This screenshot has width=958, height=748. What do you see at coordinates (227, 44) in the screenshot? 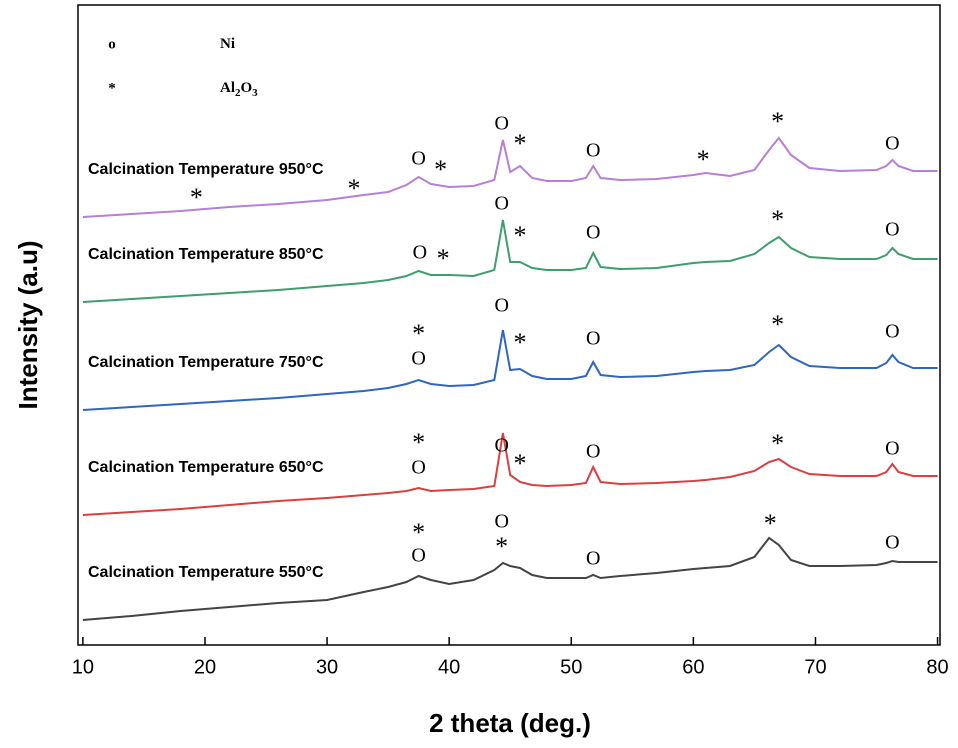
I see `legend-label: Ni` at bounding box center [227, 44].